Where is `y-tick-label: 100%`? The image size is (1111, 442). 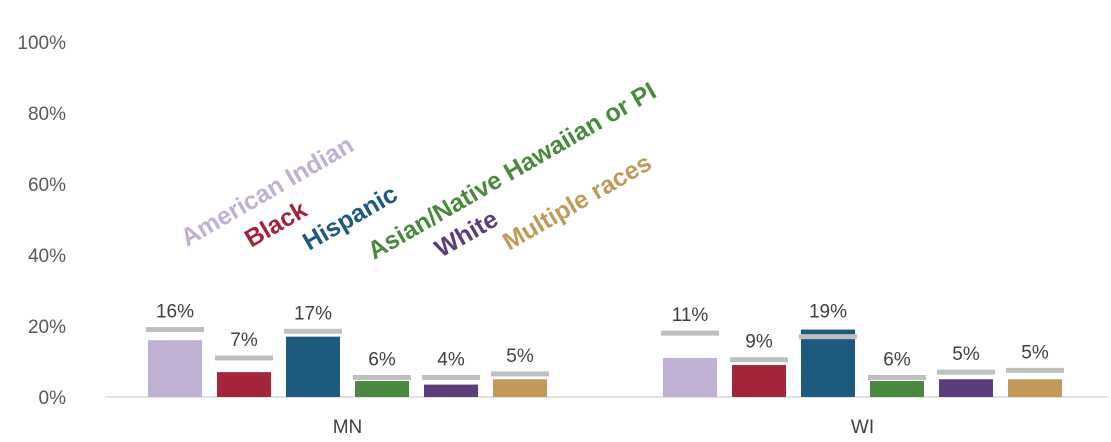
y-tick-label: 100% is located at coordinates (41, 43).